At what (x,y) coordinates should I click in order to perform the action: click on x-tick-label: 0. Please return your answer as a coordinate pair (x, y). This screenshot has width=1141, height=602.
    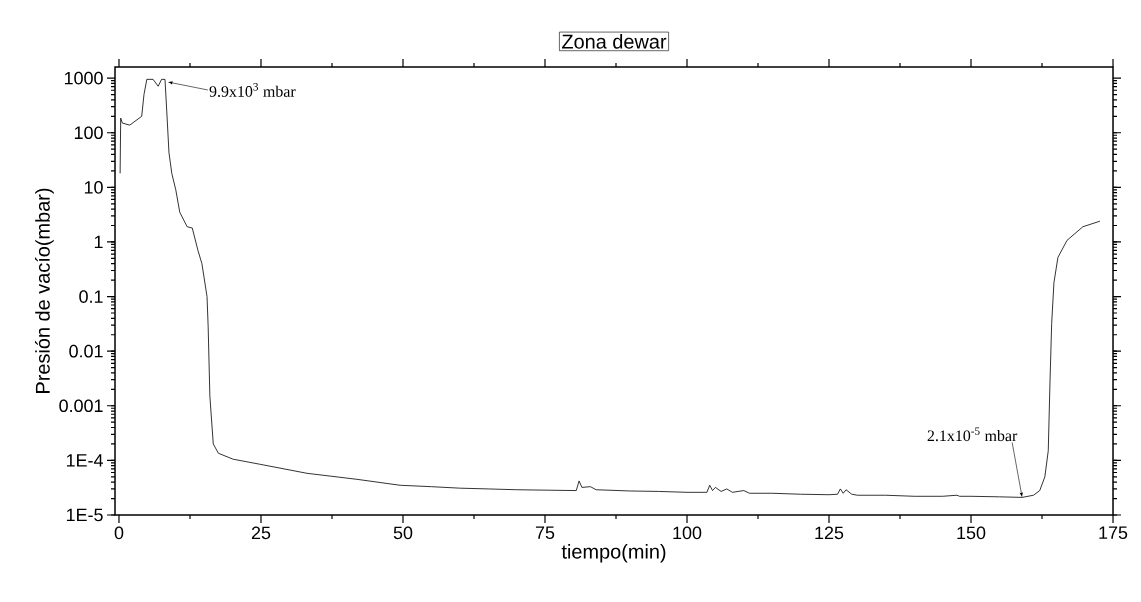
    Looking at the image, I should click on (119, 533).